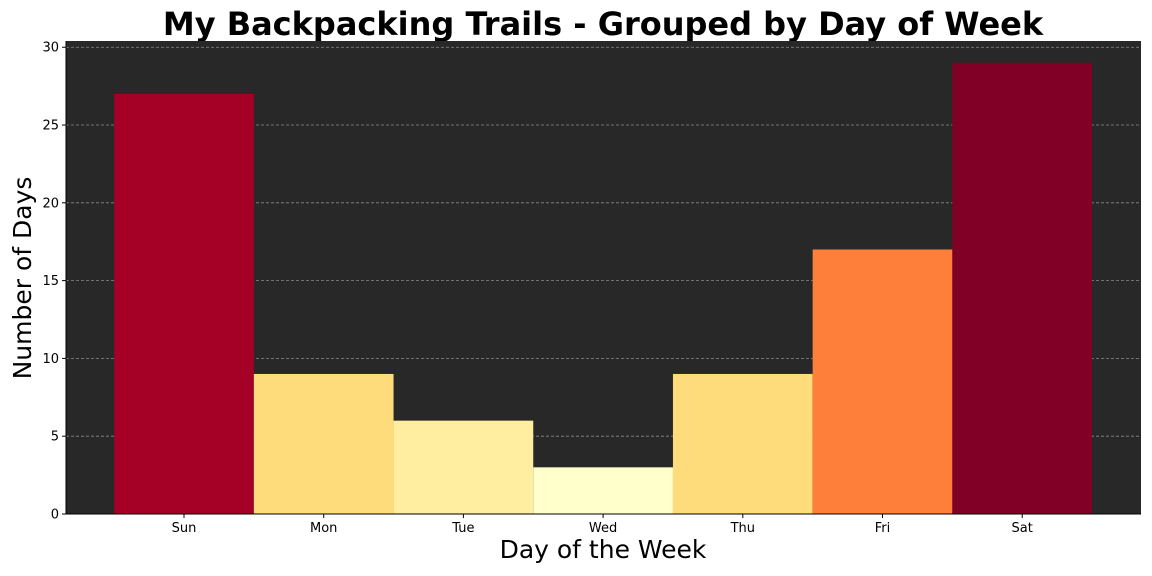 The width and height of the screenshot is (1152, 576). I want to click on y-tick-label: 20, so click(50, 203).